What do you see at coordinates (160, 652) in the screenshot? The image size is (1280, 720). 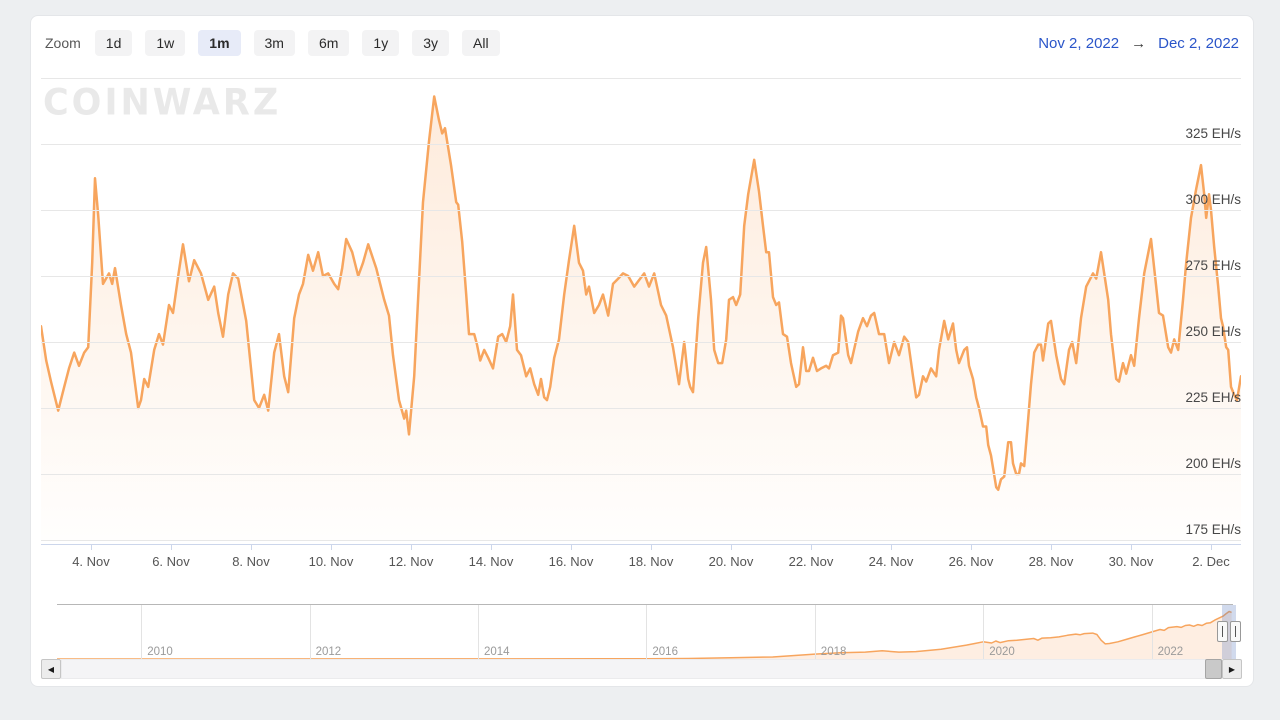 I see `navigator-year-label-2010: 2010` at bounding box center [160, 652].